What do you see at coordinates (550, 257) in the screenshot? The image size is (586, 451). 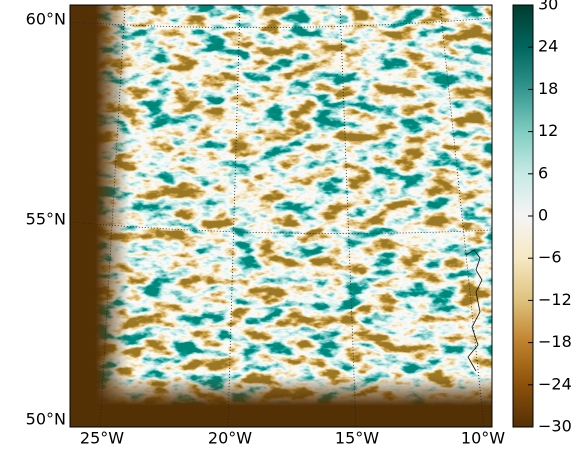 I see `colorbar-tick-label: −6` at bounding box center [550, 257].